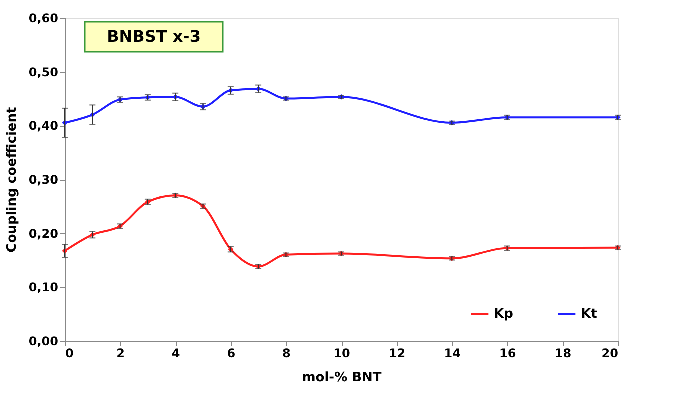  Describe the element at coordinates (231, 353) in the screenshot. I see `x-tick-label: 6` at that location.